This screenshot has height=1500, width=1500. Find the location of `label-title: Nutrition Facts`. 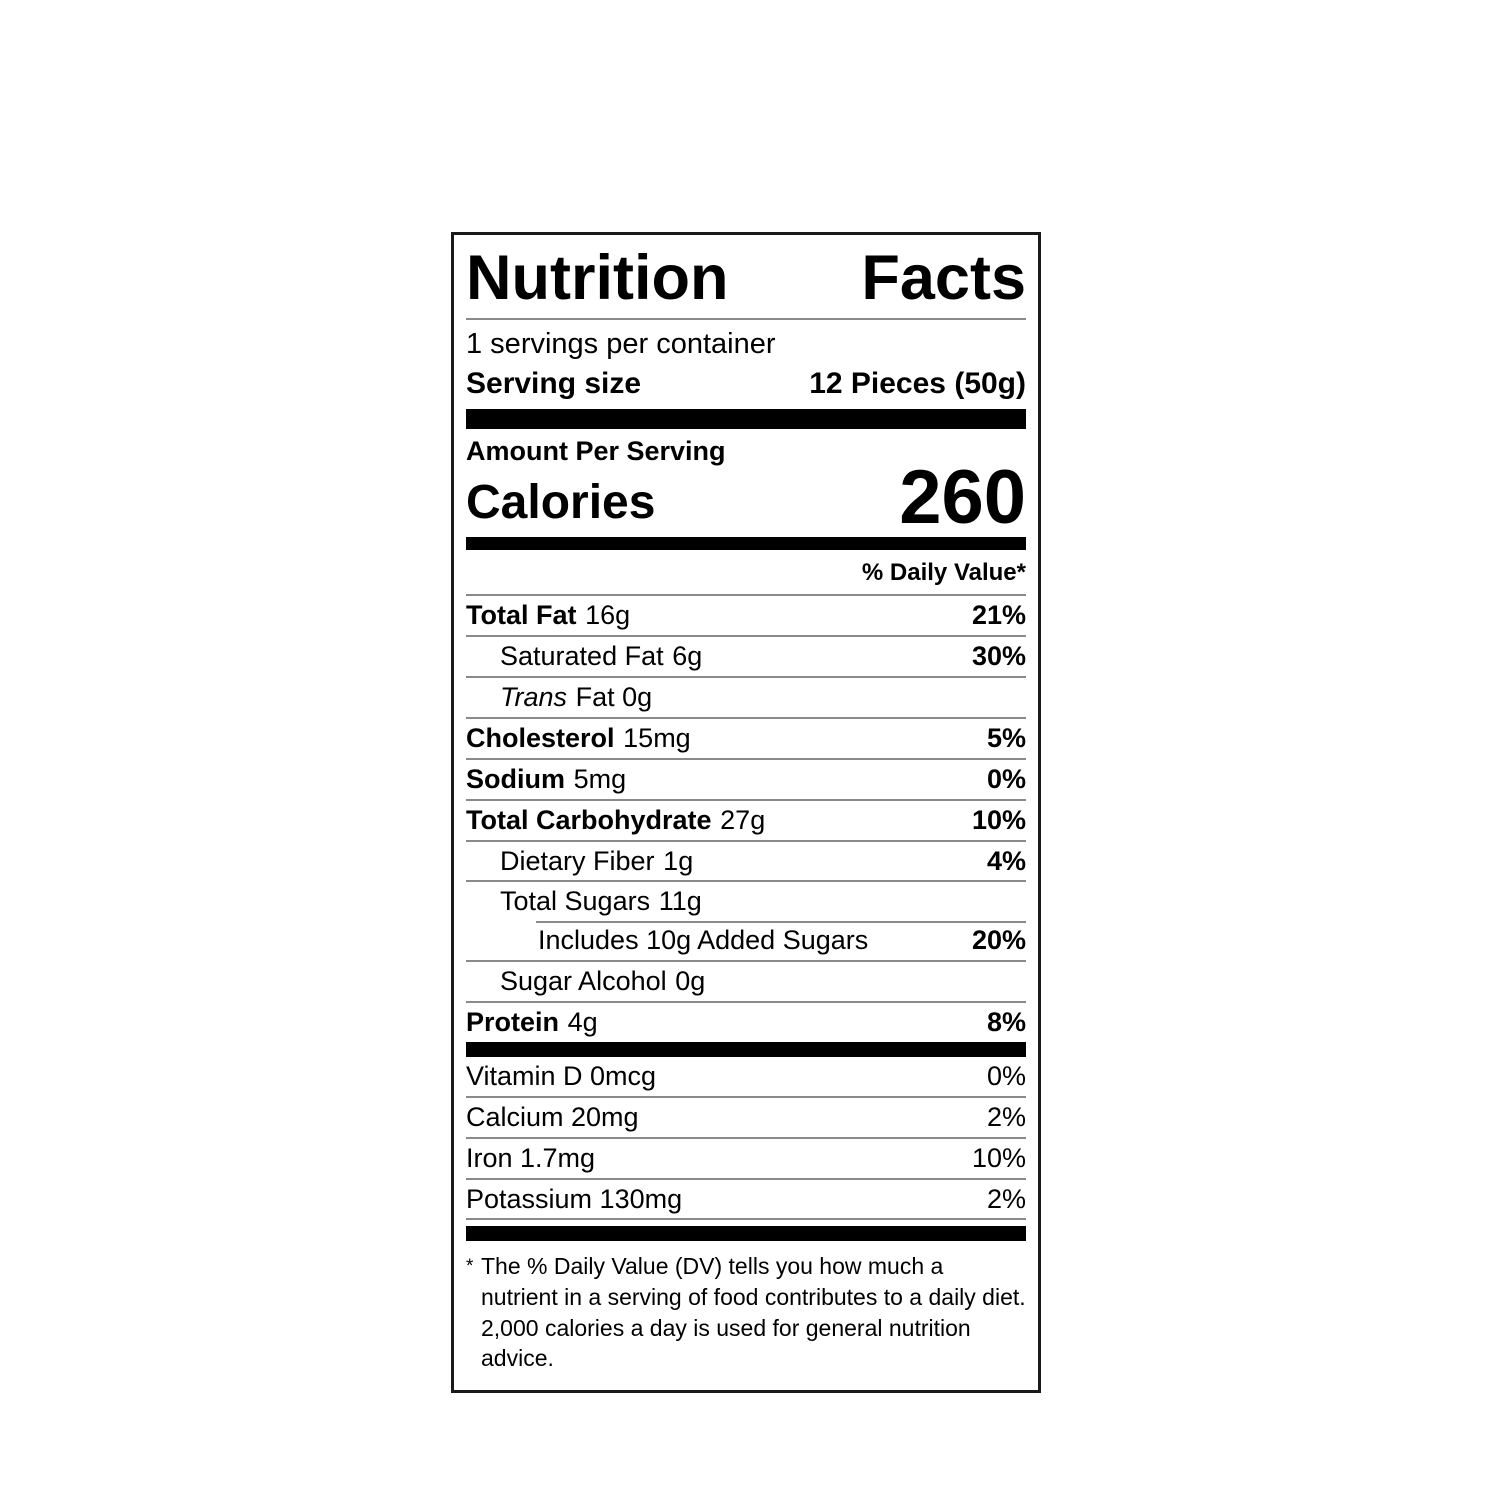

label-title: Nutrition Facts is located at coordinates (746, 278).